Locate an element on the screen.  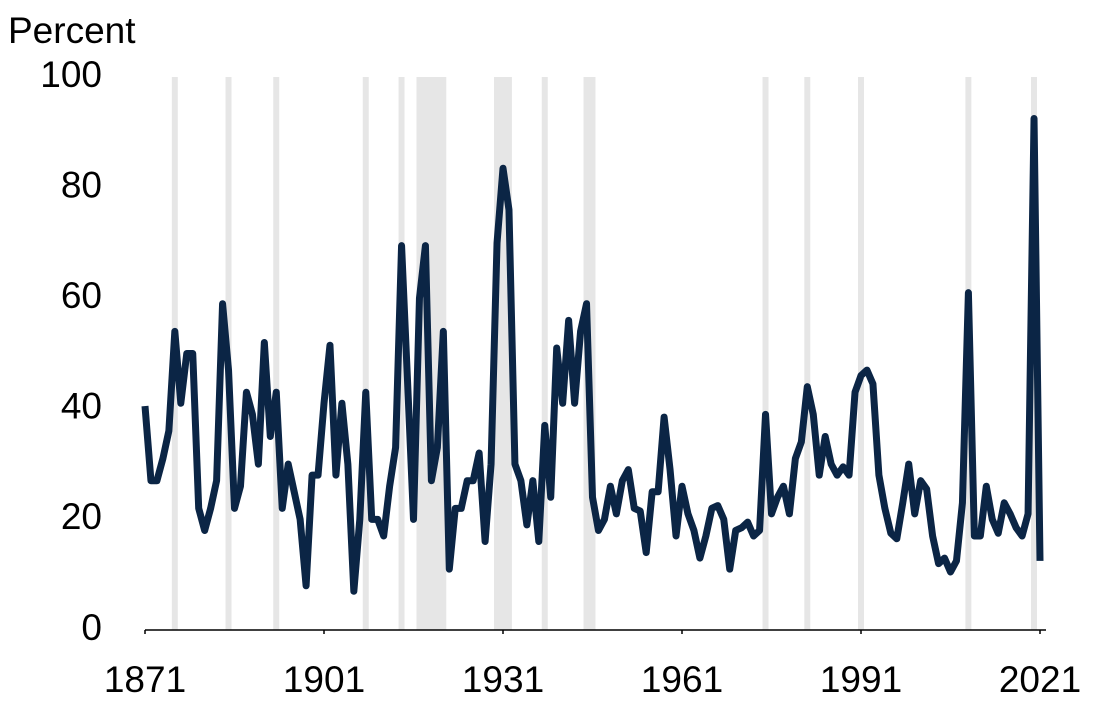
x-tick-label: 1901 is located at coordinates (324, 679).